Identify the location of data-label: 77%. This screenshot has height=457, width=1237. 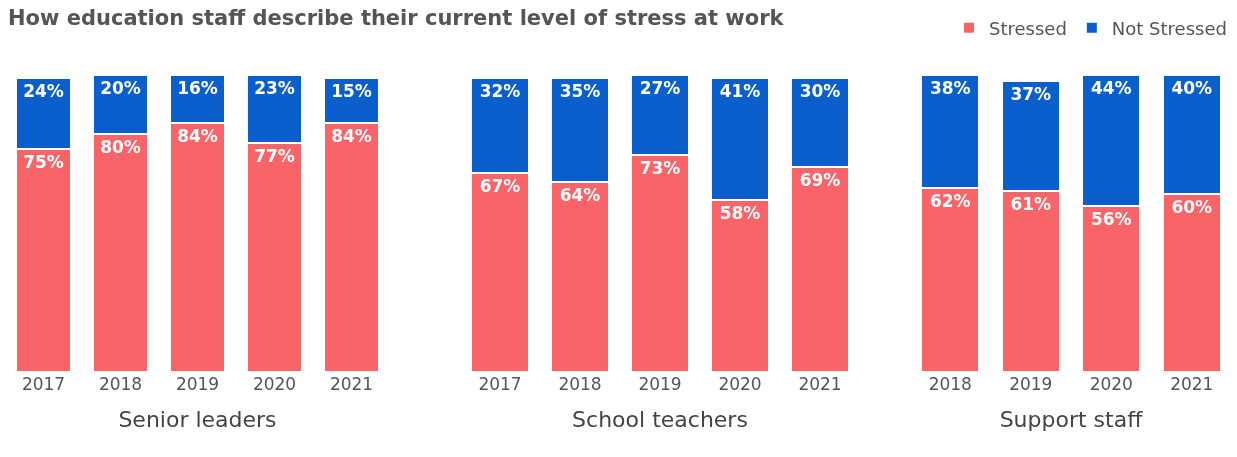
(274, 156).